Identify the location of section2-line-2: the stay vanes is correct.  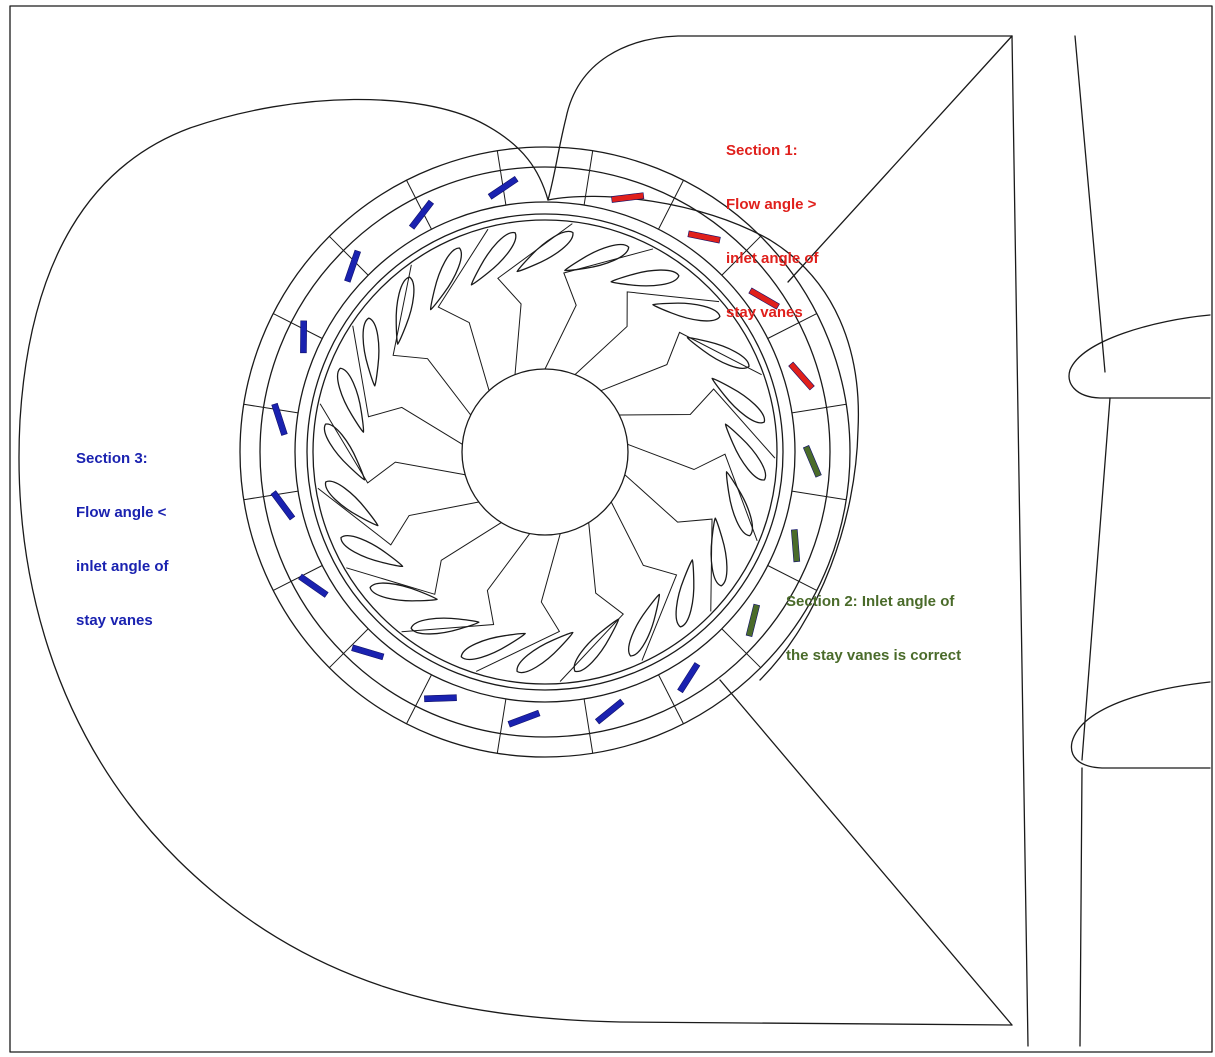
(874, 655).